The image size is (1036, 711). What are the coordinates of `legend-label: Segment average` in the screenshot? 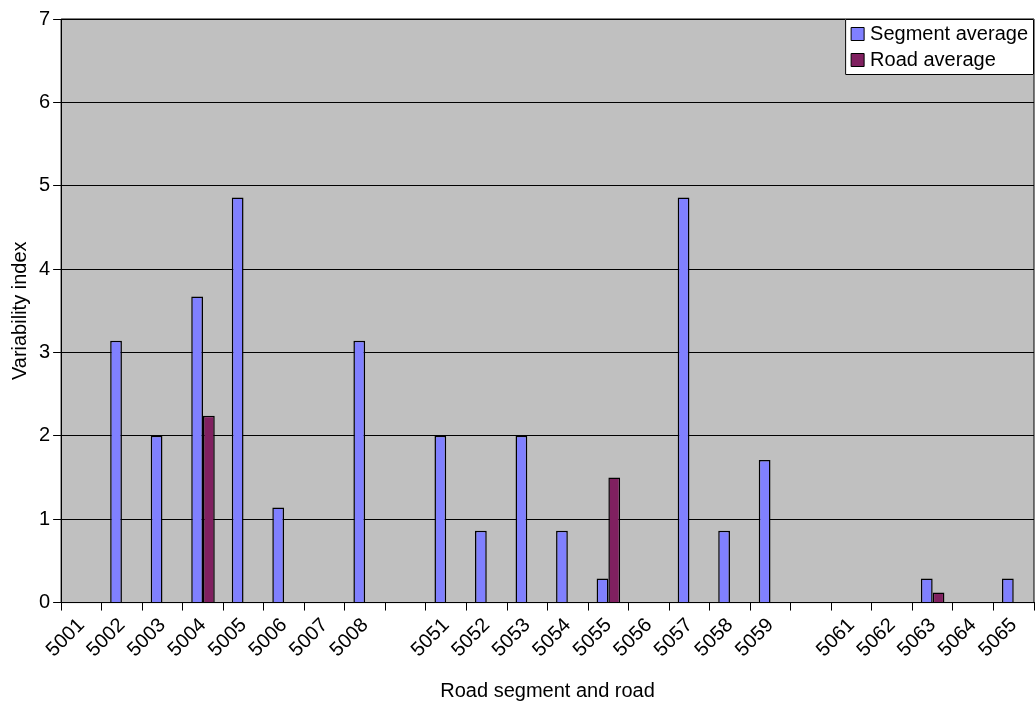 It's located at (949, 32).